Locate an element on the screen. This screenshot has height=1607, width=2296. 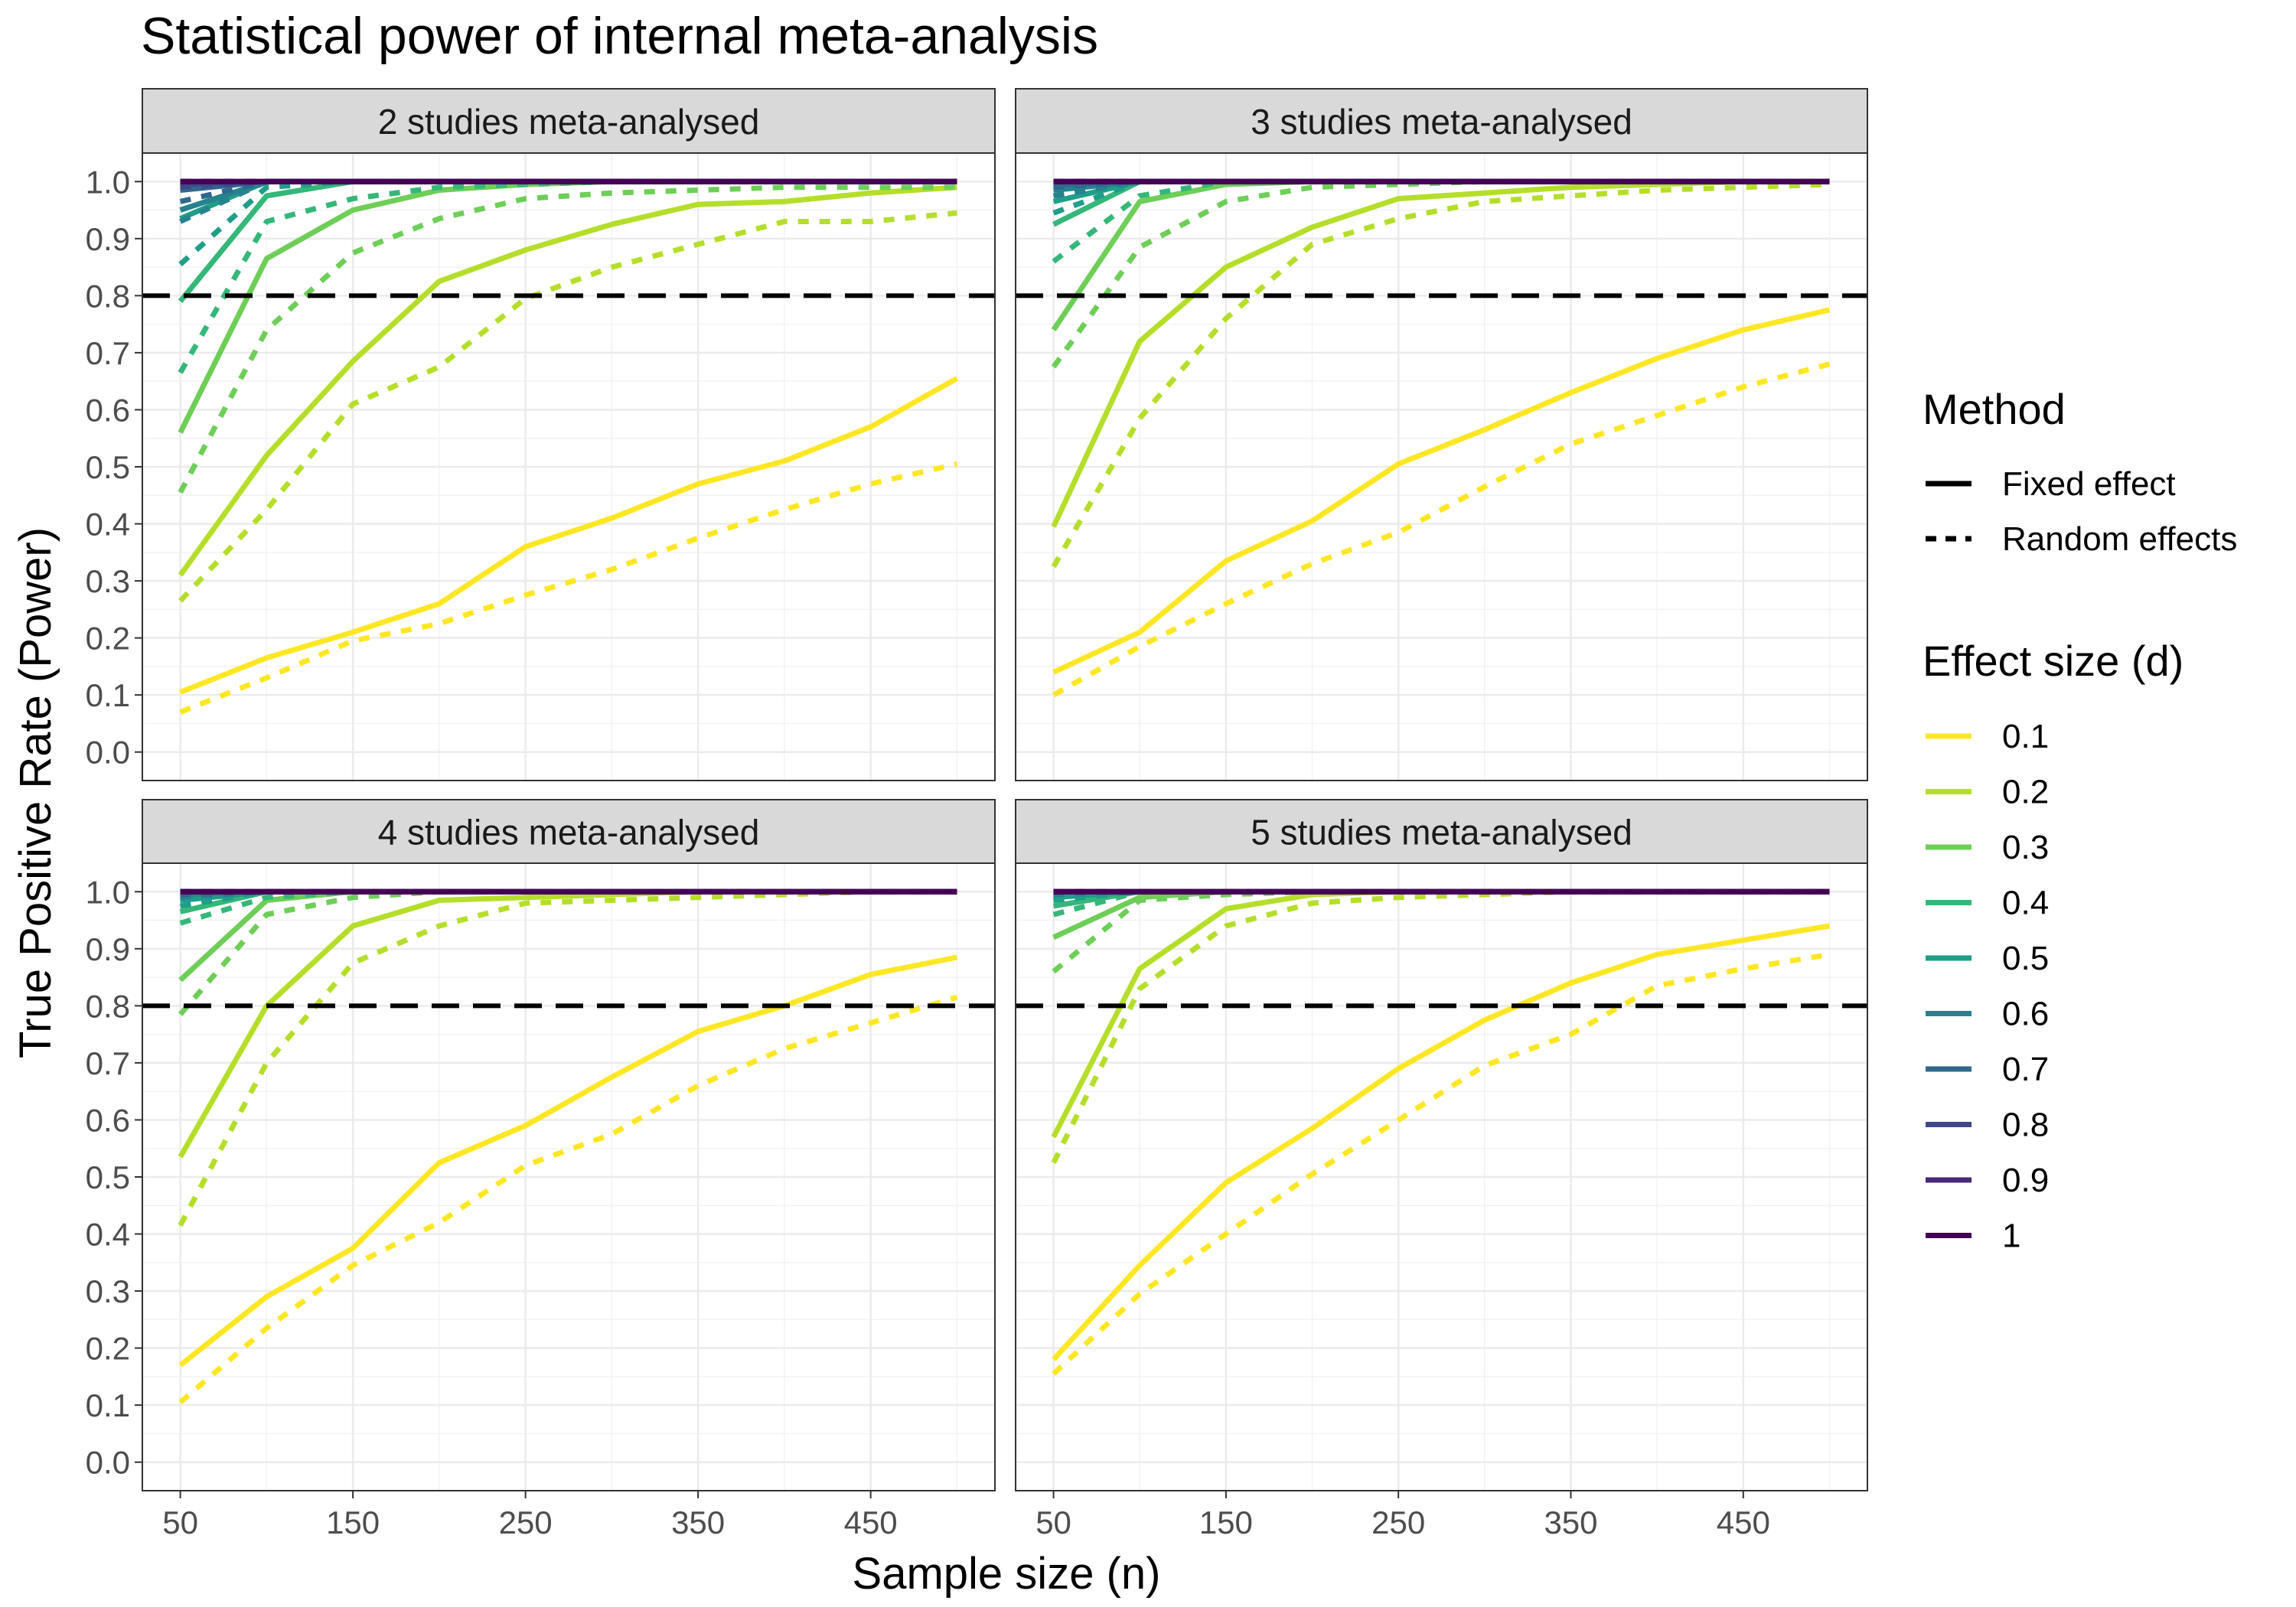
legend-method-title: Method is located at coordinates (1994, 409).